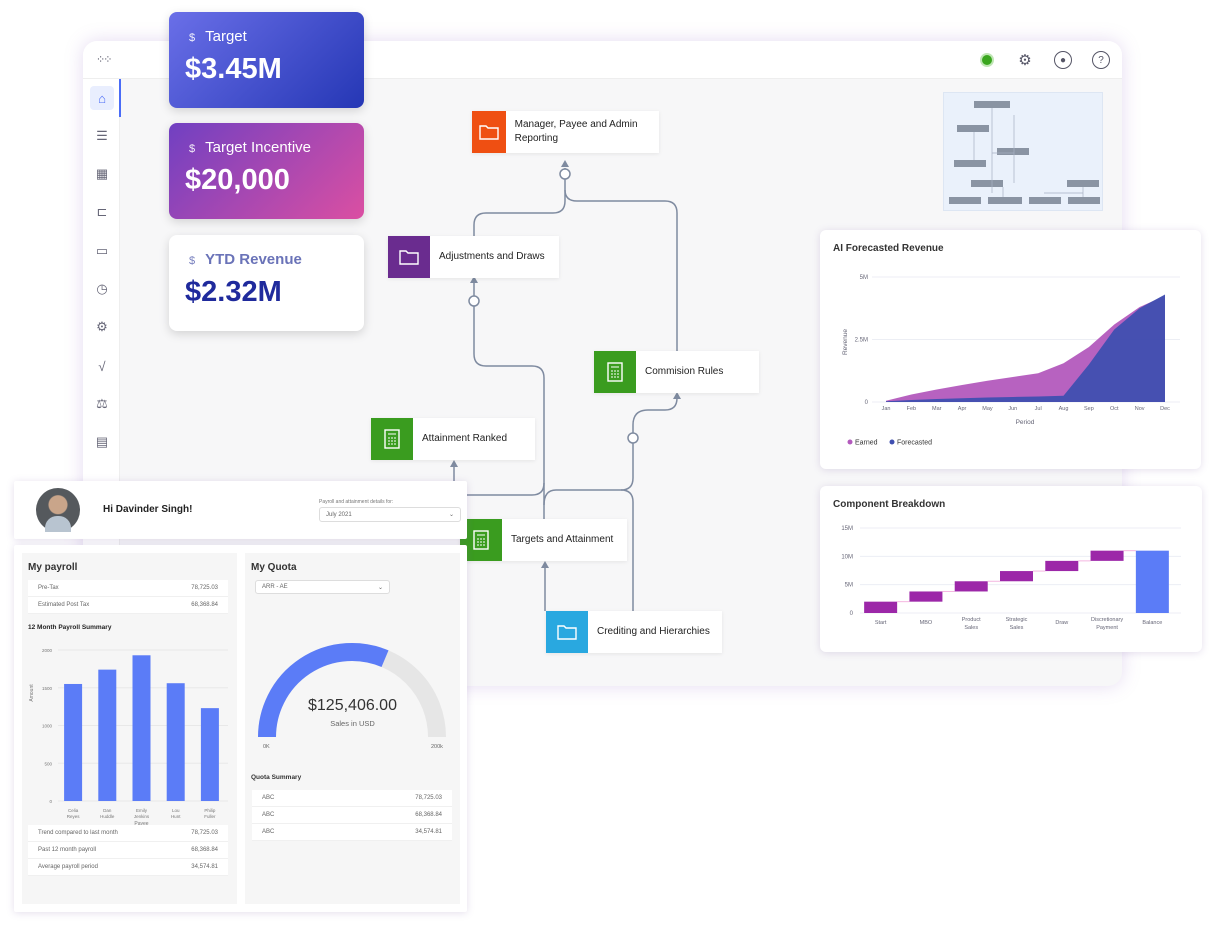 This screenshot has height=926, width=1209. I want to click on area-forecasted, so click(1025, 348).